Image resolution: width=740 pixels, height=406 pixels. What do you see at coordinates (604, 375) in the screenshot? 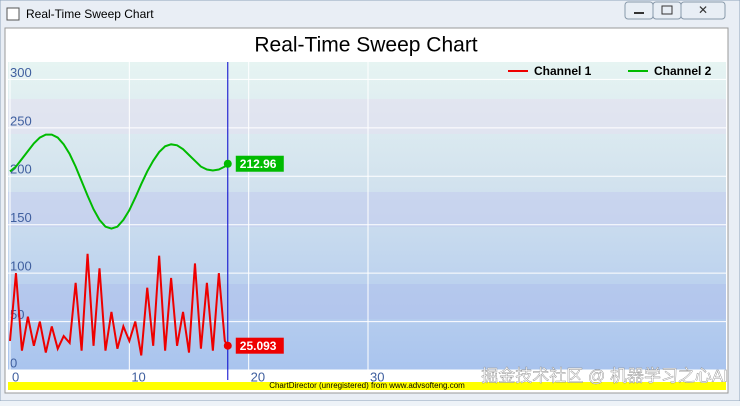
I see `watermark: 掘金技术社区 @ 机器学习之心AI` at bounding box center [604, 375].